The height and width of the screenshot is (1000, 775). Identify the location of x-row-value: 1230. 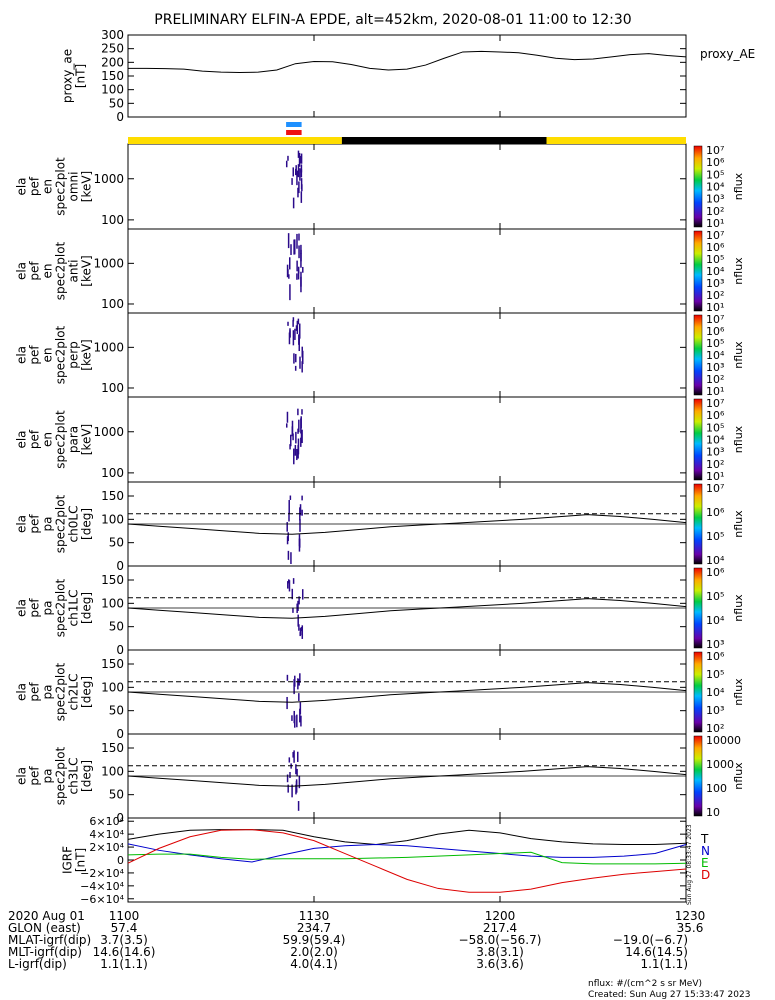
(690, 916).